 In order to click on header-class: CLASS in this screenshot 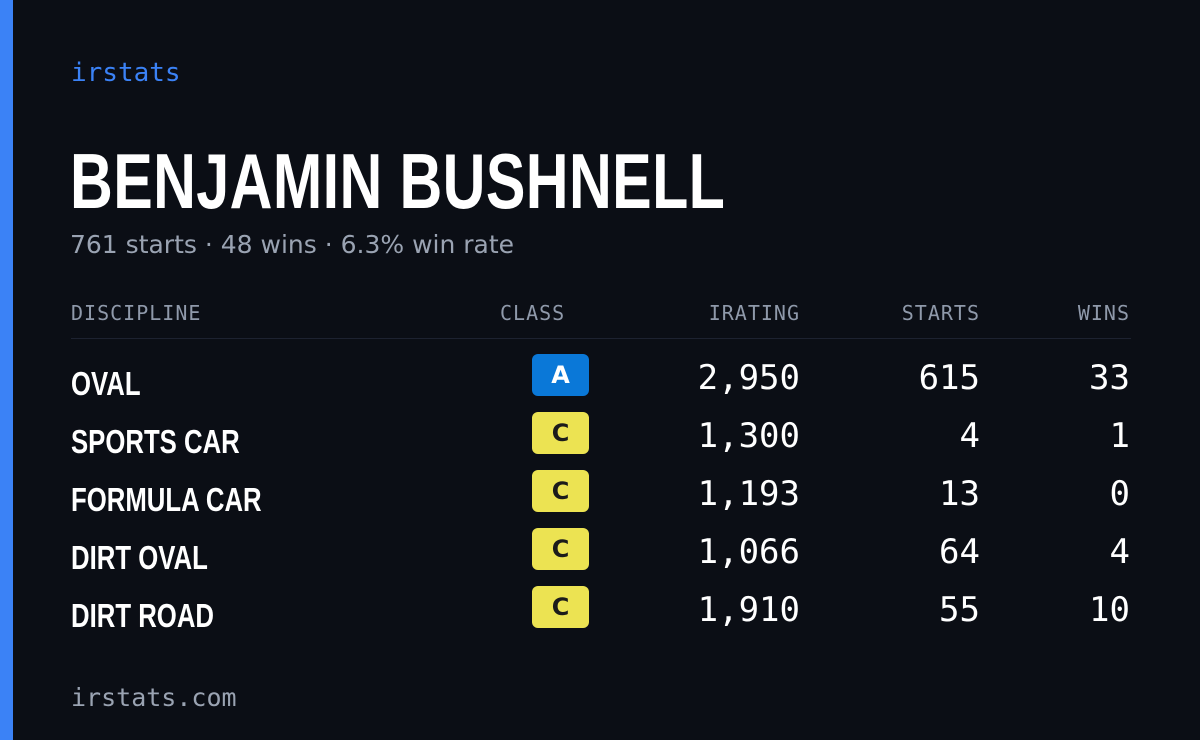, I will do `click(533, 313)`.